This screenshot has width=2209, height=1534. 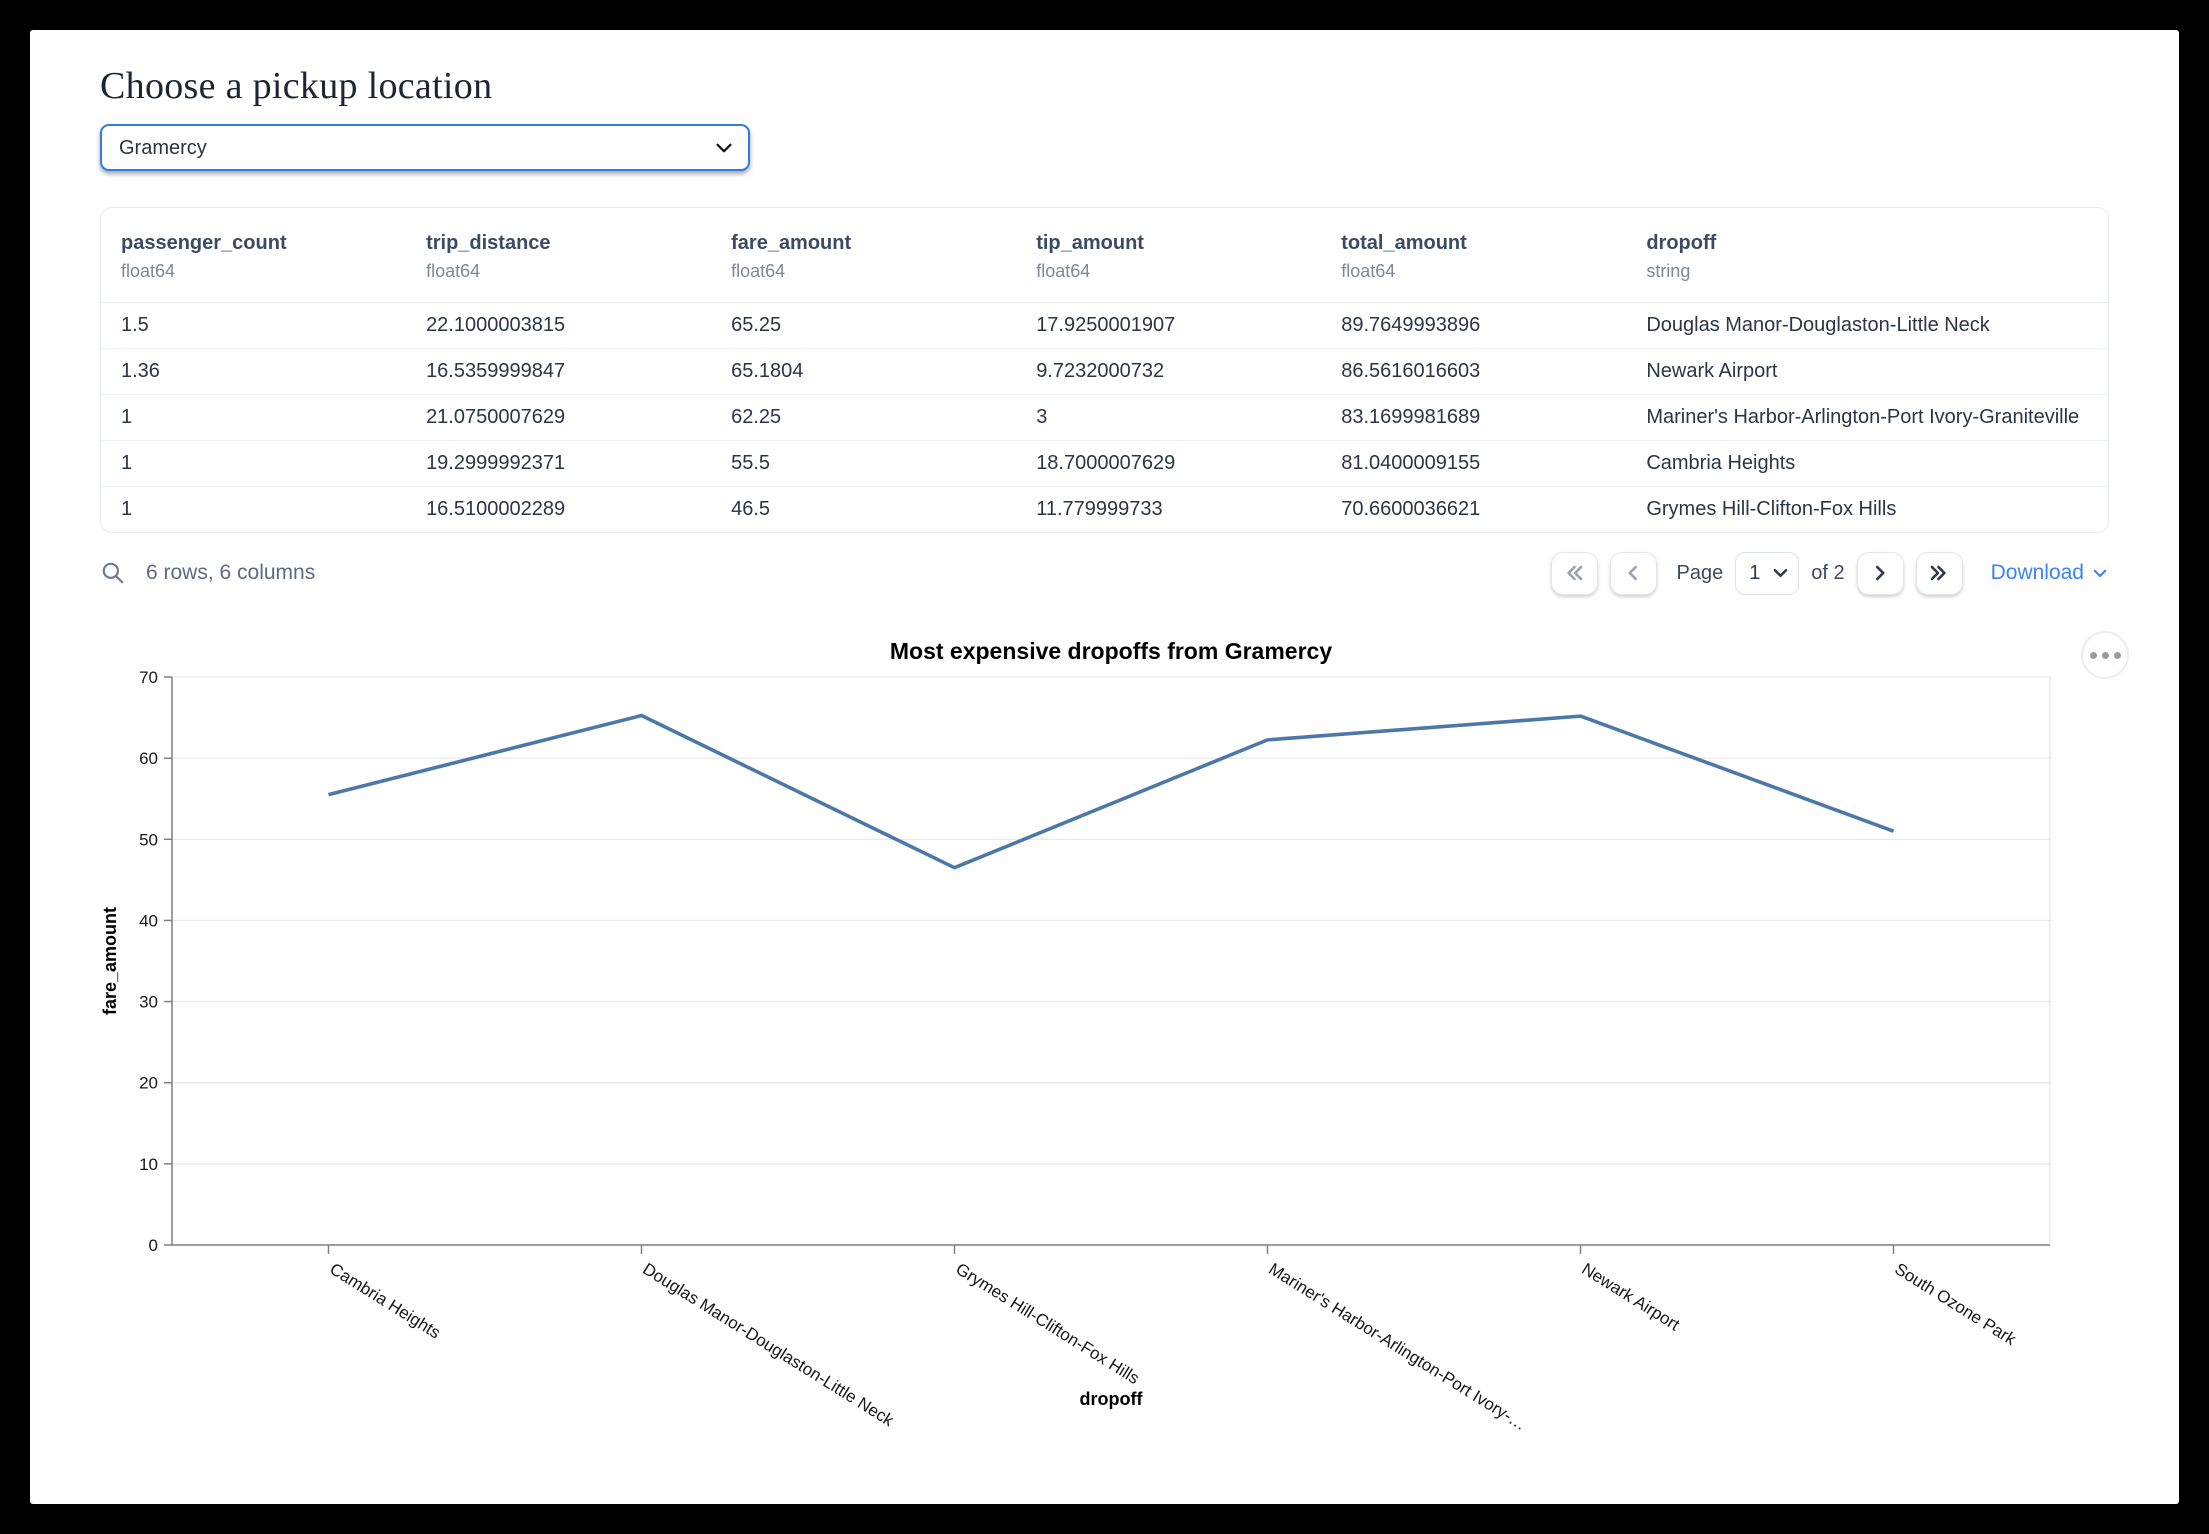 I want to click on y-tick-label: 0, so click(x=153, y=1245).